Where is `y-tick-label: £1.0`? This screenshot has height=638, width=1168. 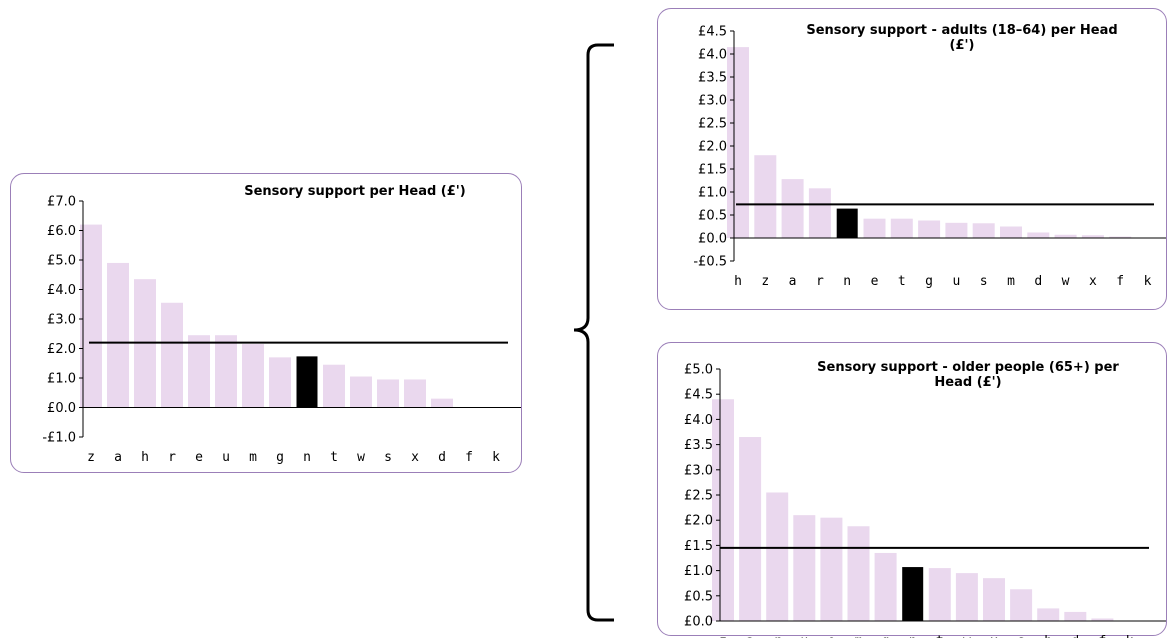
y-tick-label: £1.0 is located at coordinates (61, 379).